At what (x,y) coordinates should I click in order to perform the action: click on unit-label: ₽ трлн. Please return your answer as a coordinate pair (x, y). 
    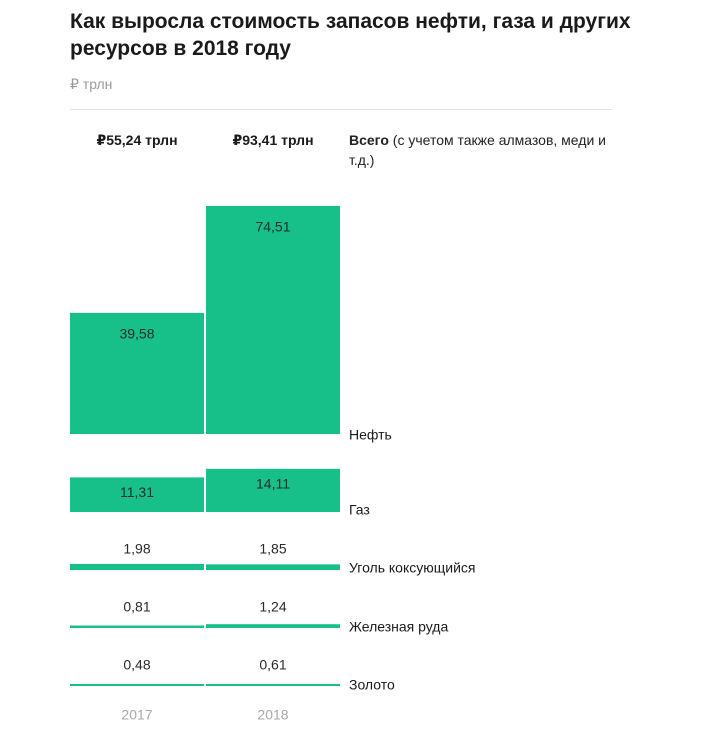
    Looking at the image, I should click on (91, 84).